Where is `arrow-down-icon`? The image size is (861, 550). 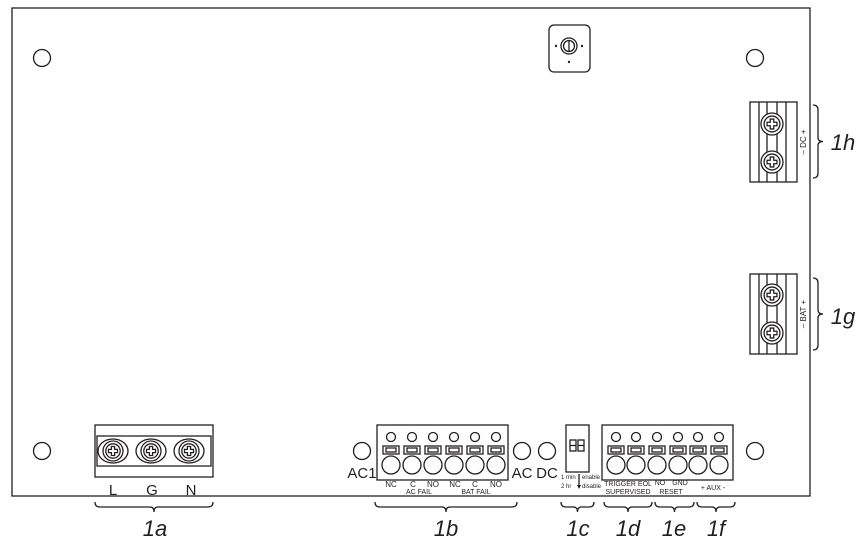
arrow-down-icon is located at coordinates (579, 481).